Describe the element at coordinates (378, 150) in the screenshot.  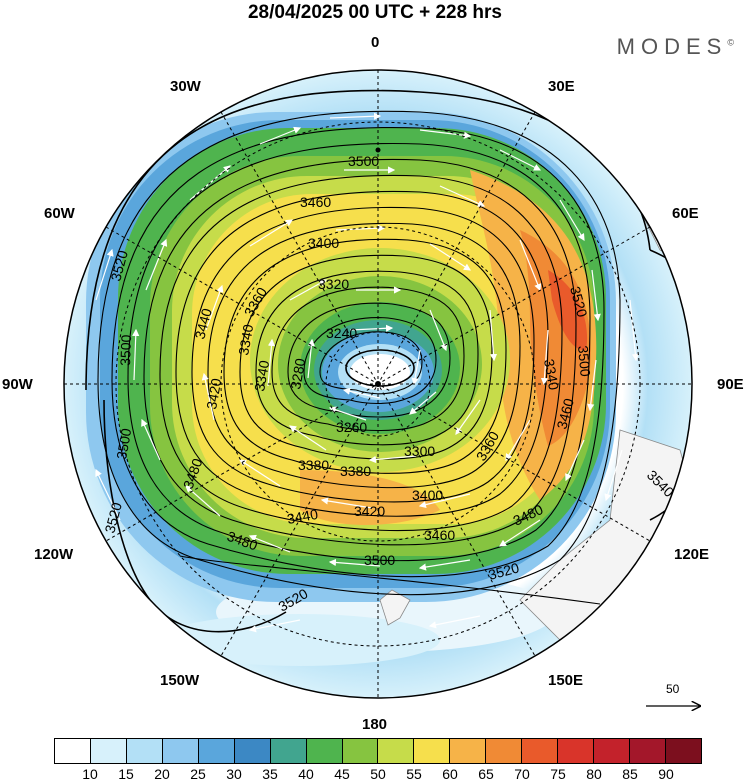
I see `pole-marker-north` at that location.